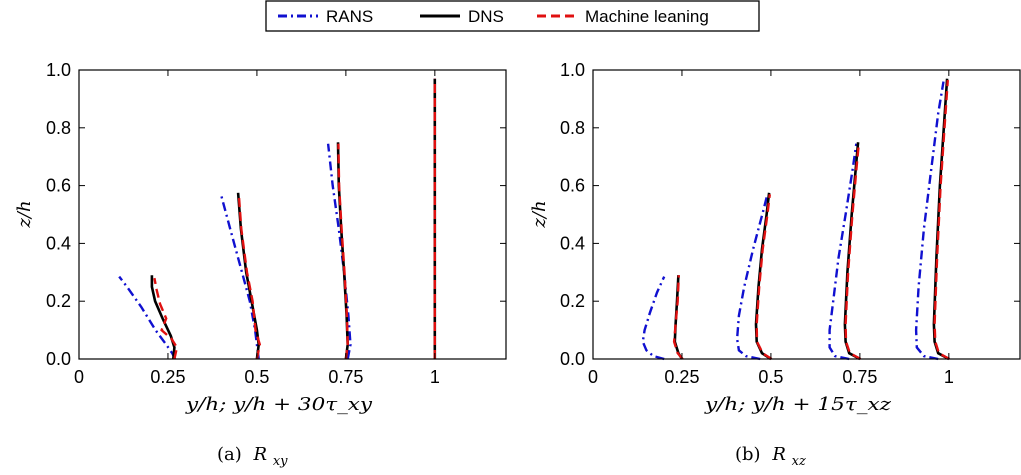  I want to click on panel-a-caption-symbol: R, so click(260, 454).